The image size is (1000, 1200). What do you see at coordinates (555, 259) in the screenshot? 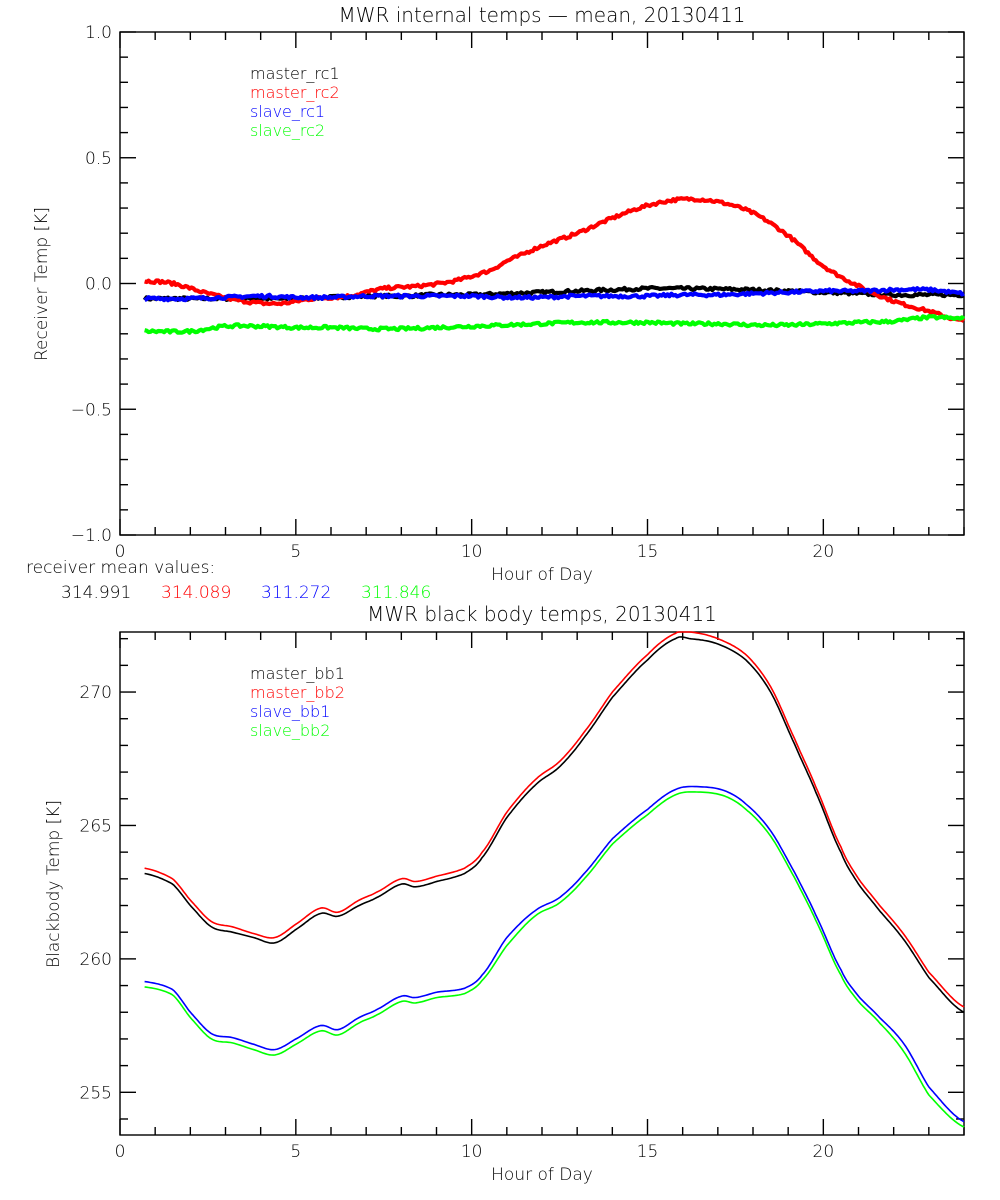
I see `series-line-master-rc2` at bounding box center [555, 259].